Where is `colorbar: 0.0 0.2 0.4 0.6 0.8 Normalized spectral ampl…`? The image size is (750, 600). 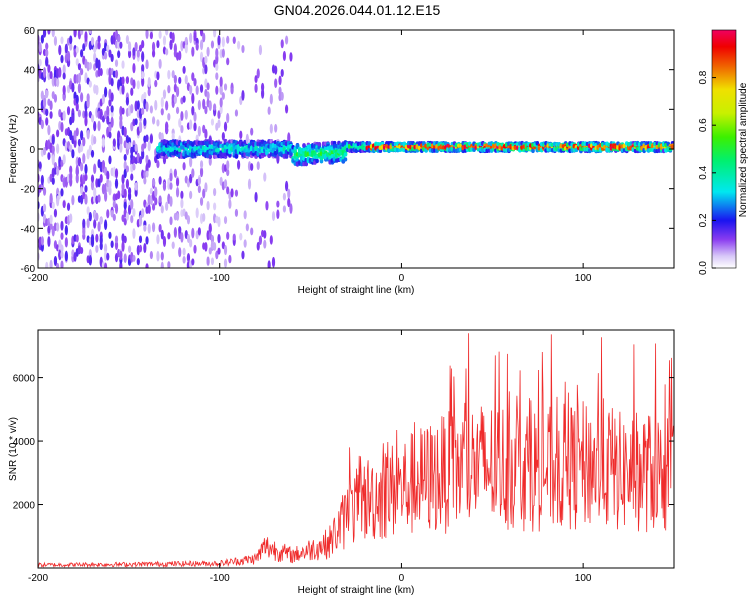
colorbar: 0.0 0.2 0.4 0.6 0.8 Normalized spectral ampl… is located at coordinates (723, 152).